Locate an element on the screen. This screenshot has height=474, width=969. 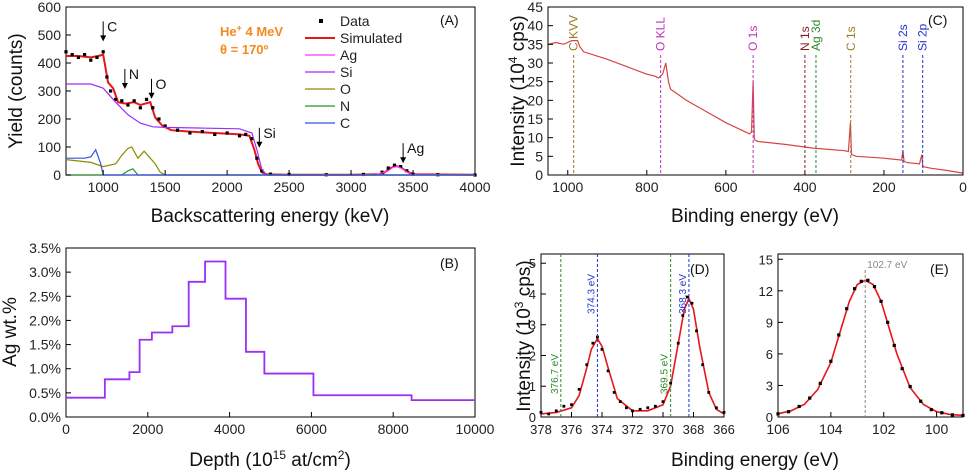
y-tick-label: 40 is located at coordinates (535, 26).